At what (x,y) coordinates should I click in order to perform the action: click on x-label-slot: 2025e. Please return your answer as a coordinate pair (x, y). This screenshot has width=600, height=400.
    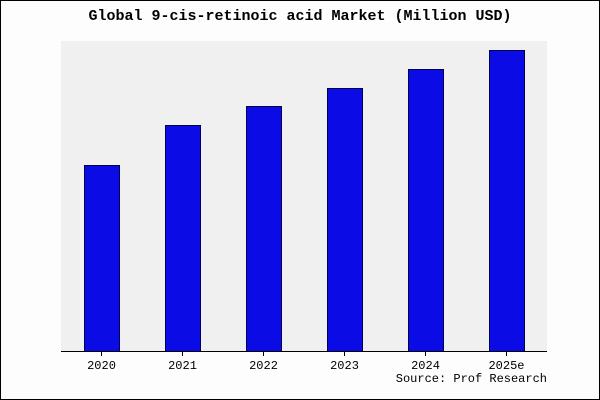
    Looking at the image, I should click on (506, 362).